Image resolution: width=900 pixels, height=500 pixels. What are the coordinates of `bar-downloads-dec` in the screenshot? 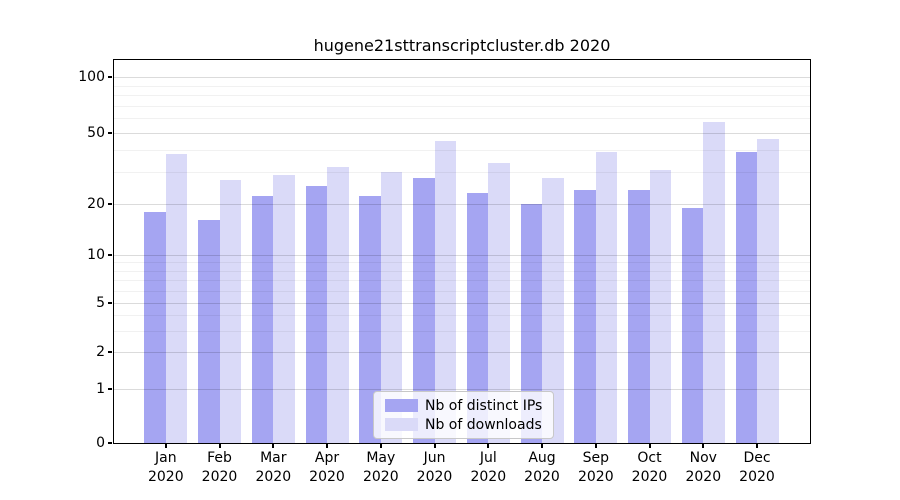 It's located at (768, 291).